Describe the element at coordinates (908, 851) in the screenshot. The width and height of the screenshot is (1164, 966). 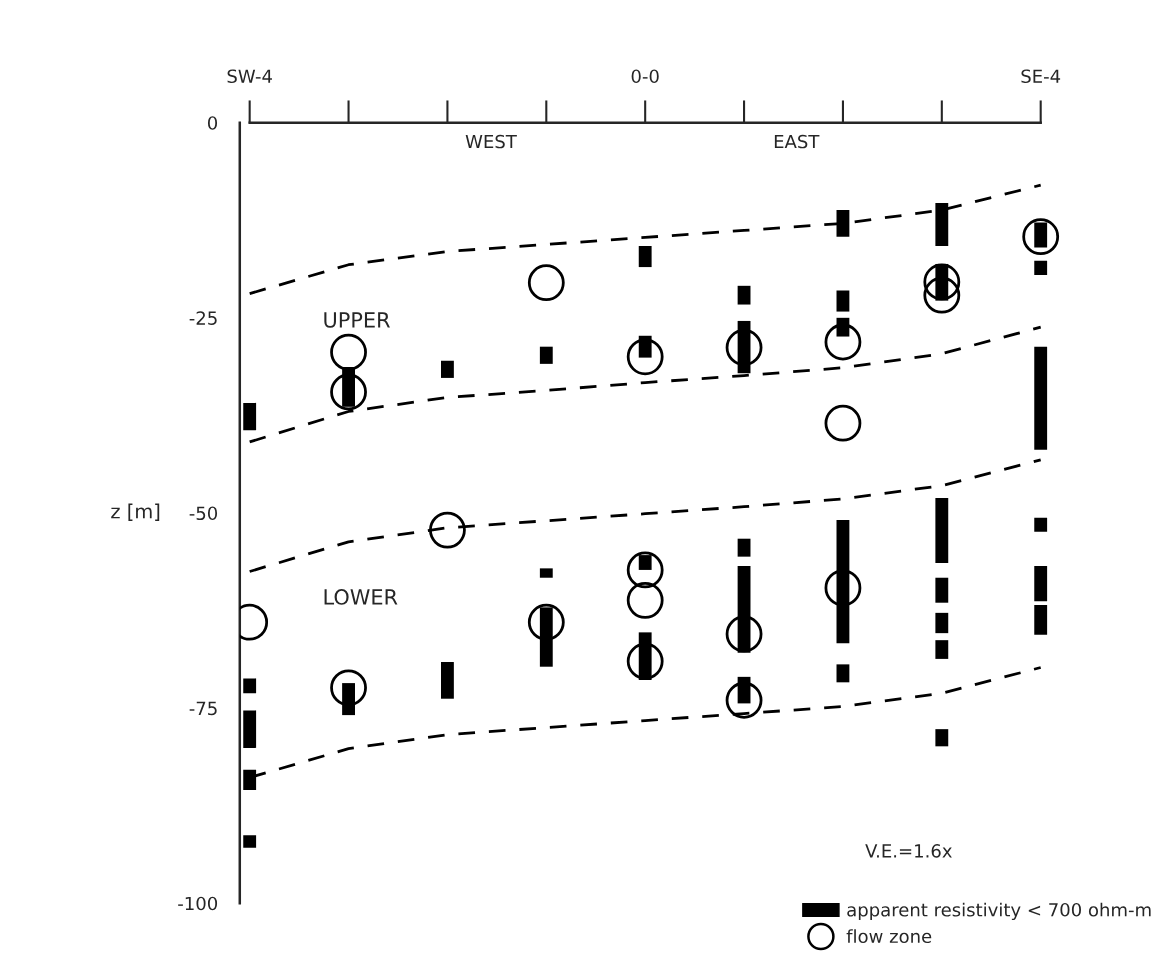
I see `annotation: V.E.=1.6x` at that location.